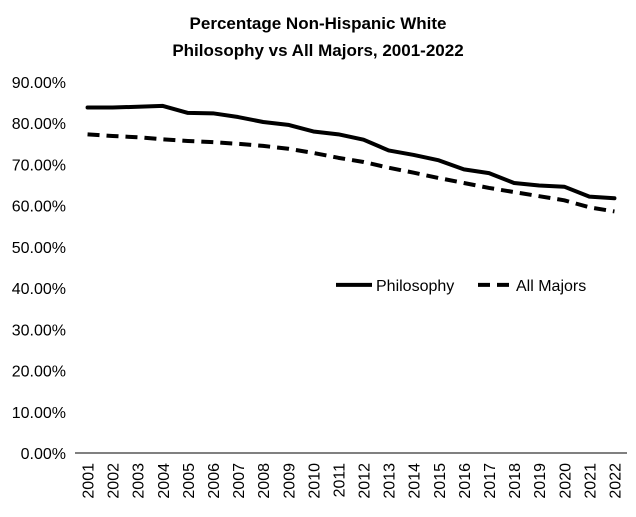 The height and width of the screenshot is (517, 636). I want to click on legend-label-all-majors: All Majors, so click(551, 286).